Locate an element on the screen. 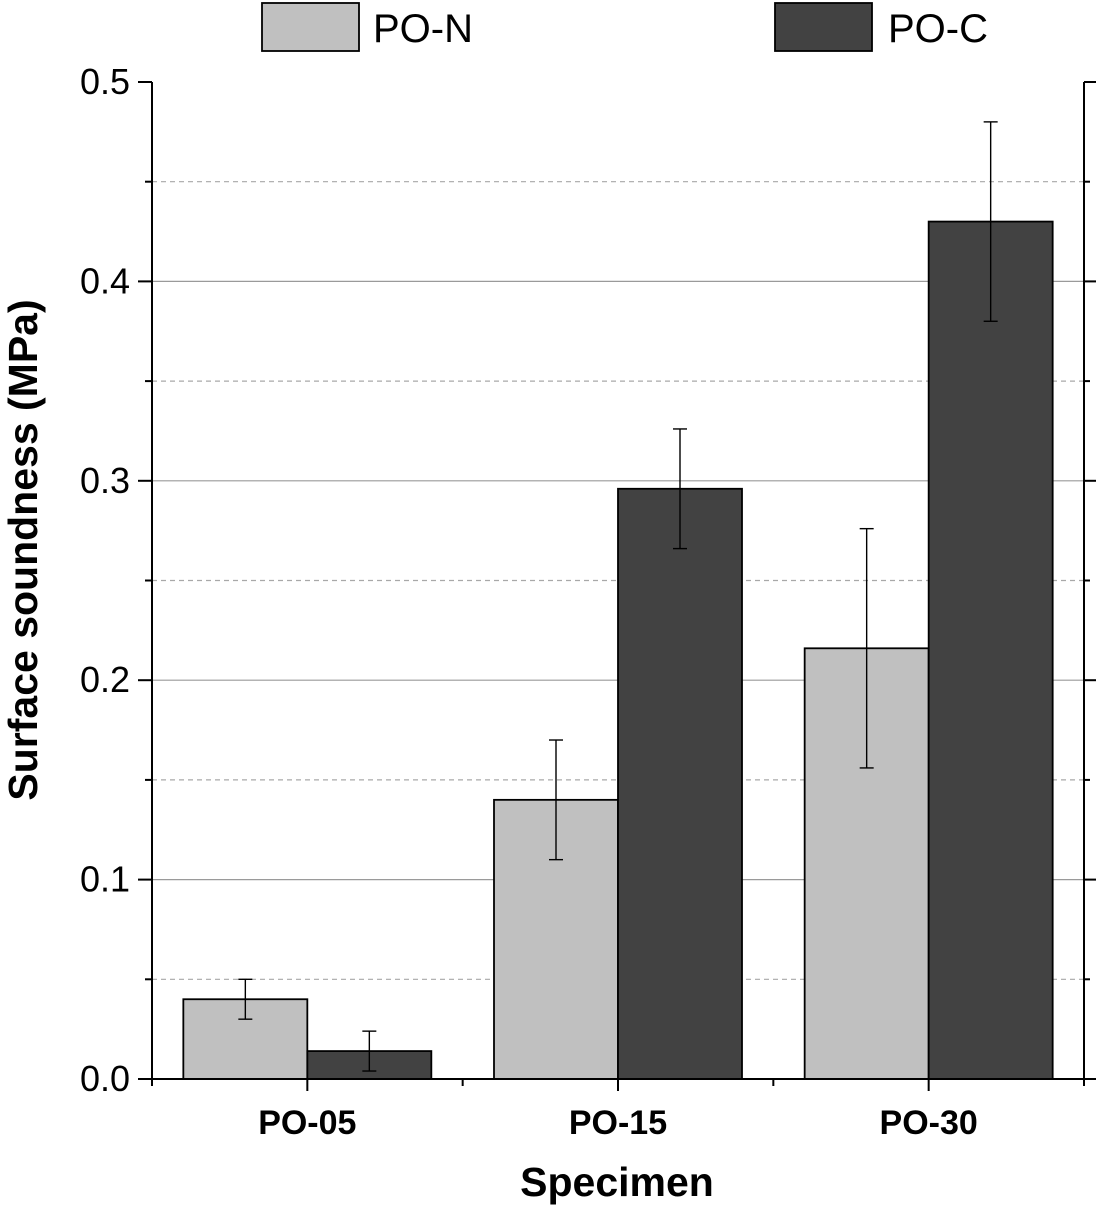 This screenshot has height=1209, width=1102. y-tick-label: 0.4 is located at coordinates (105, 280).